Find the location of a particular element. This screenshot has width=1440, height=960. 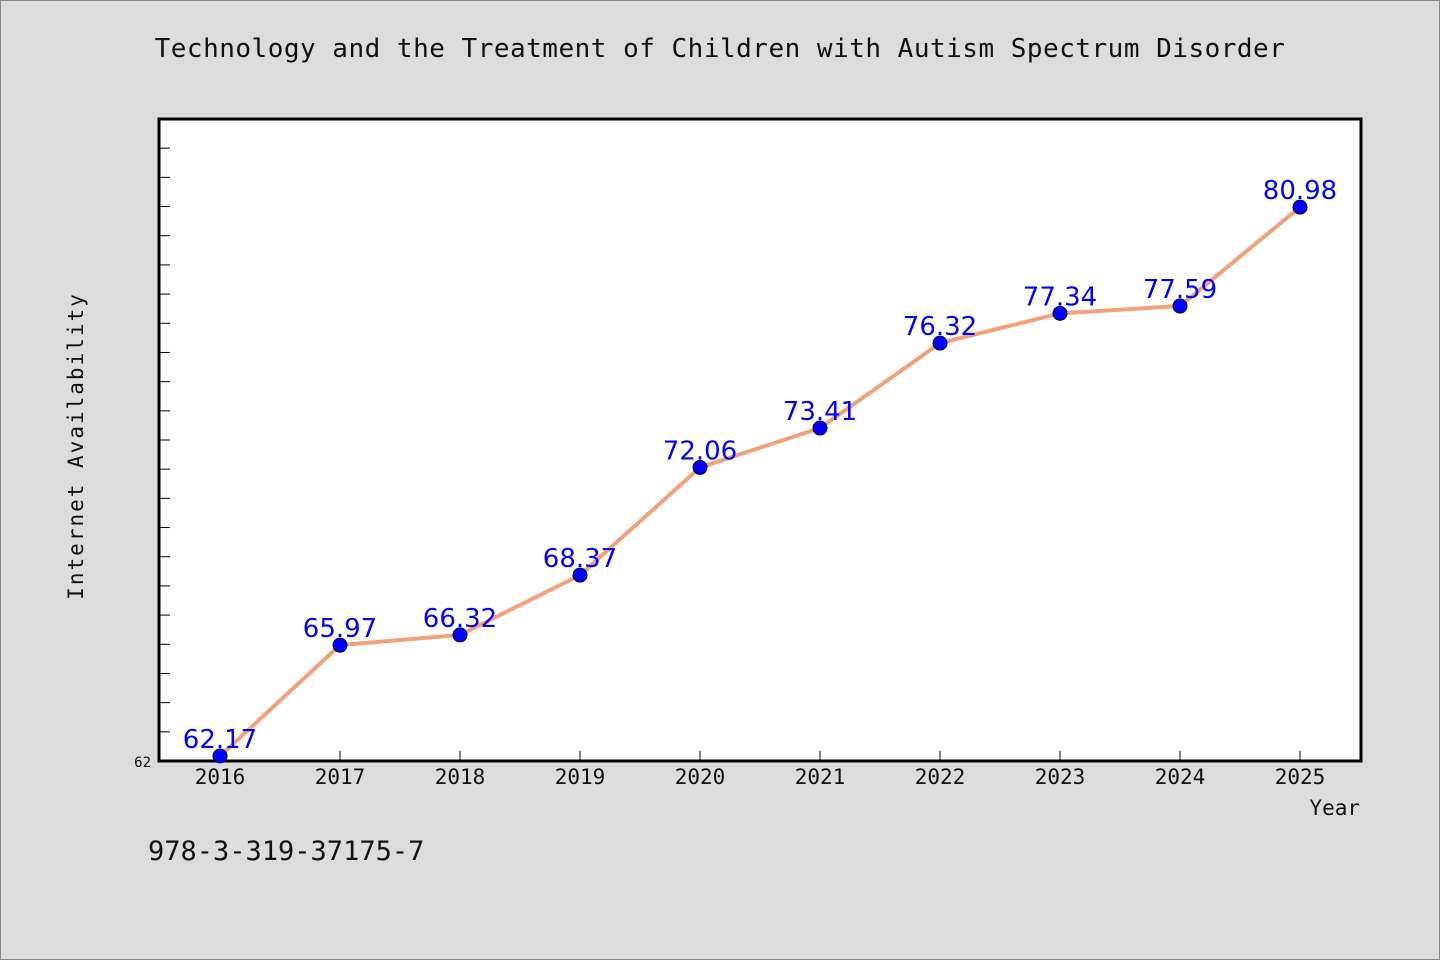

data-label: 76.32 is located at coordinates (940, 327).